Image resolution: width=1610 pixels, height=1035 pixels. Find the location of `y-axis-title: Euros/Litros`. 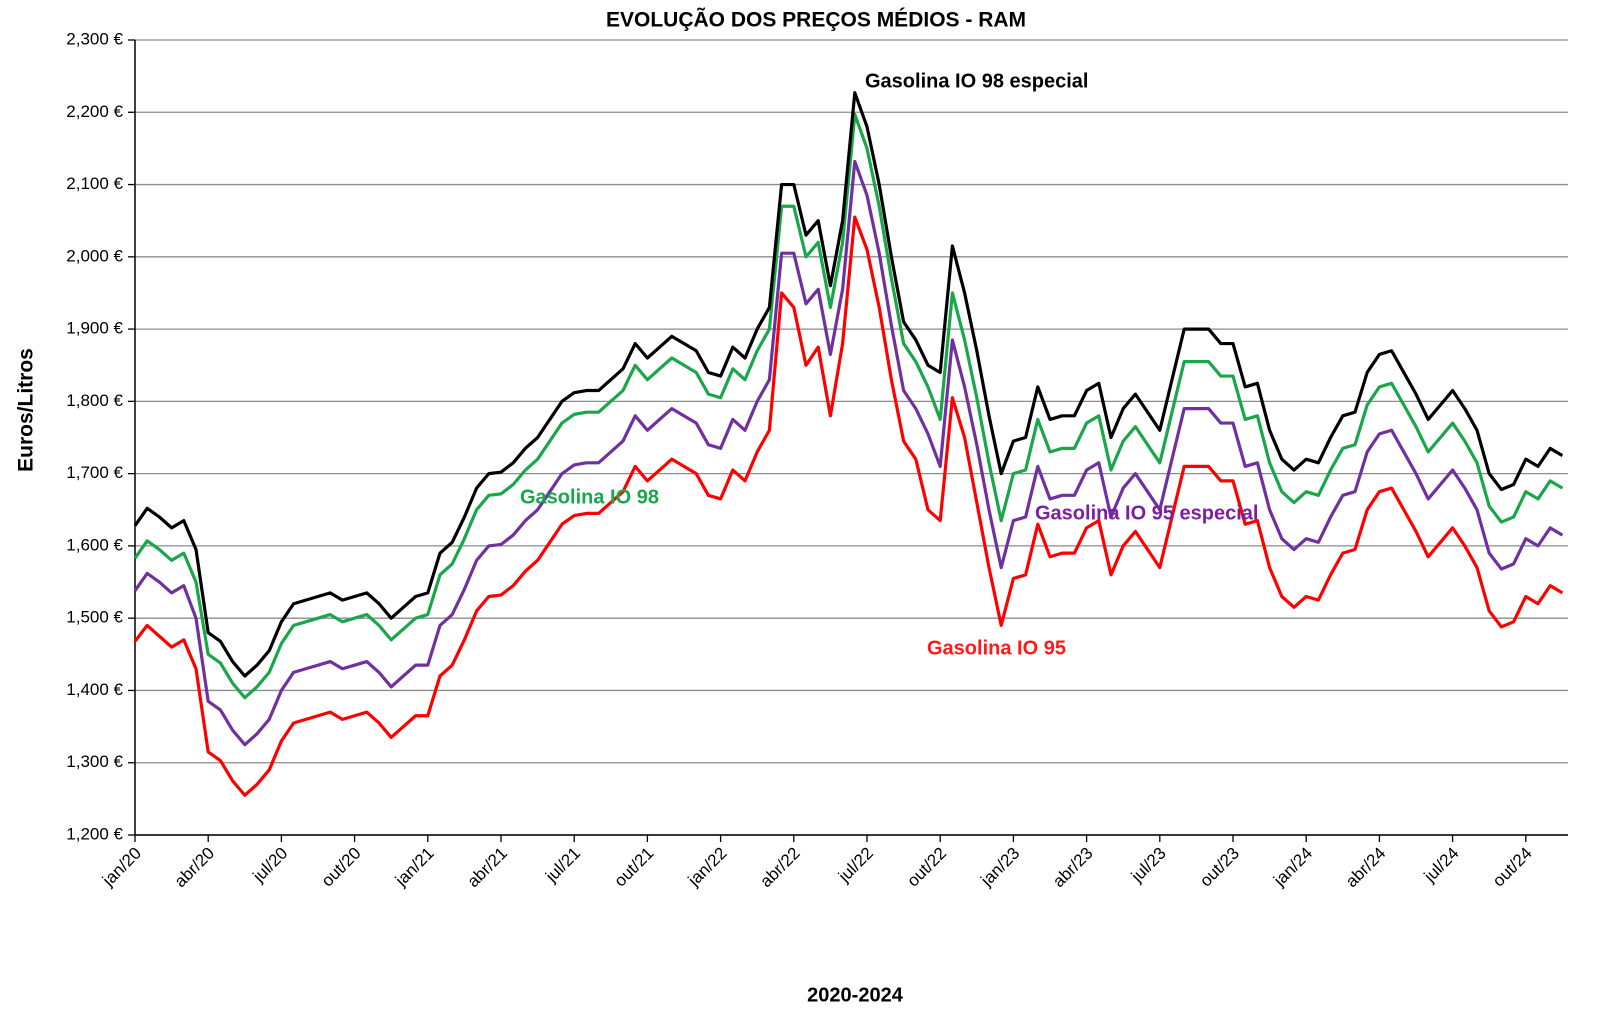

y-axis-title: Euros/Litros is located at coordinates (26, 410).